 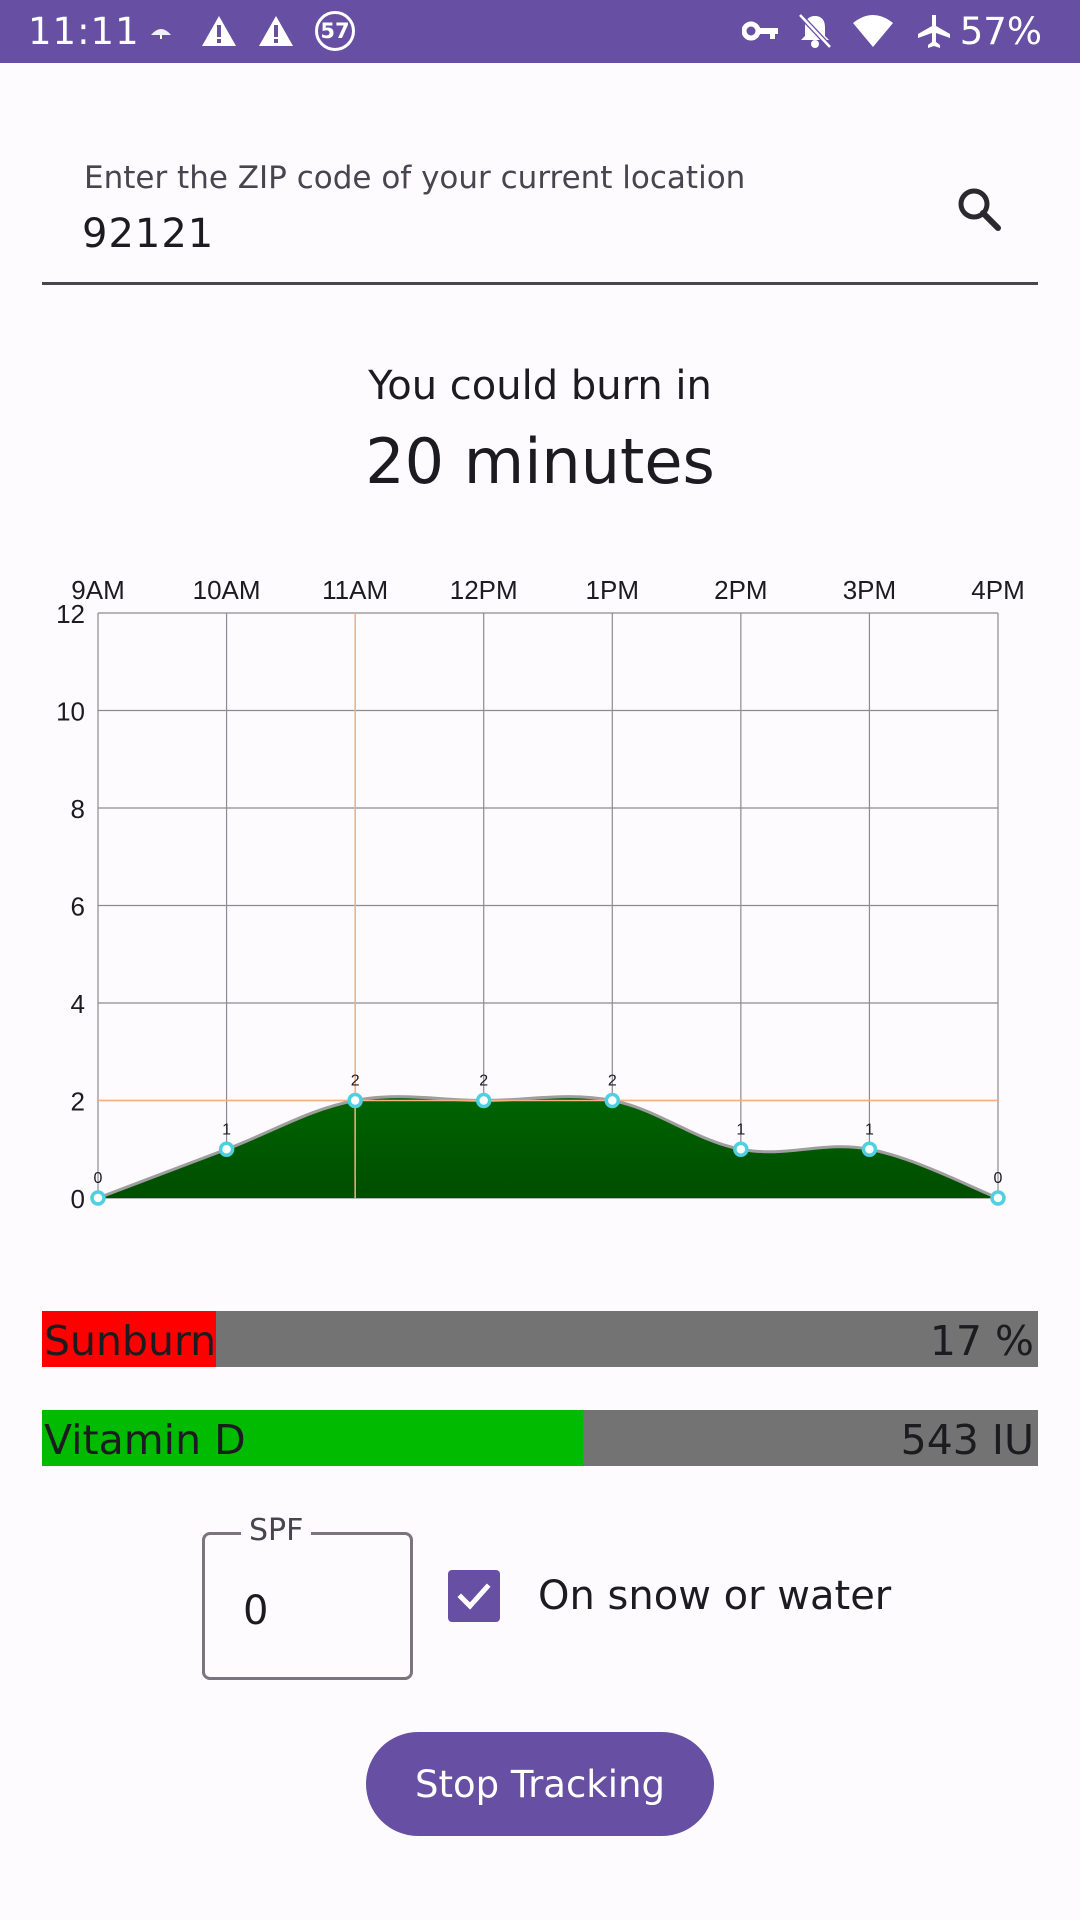 What do you see at coordinates (462, 234) in the screenshot?
I see `zip-input` at bounding box center [462, 234].